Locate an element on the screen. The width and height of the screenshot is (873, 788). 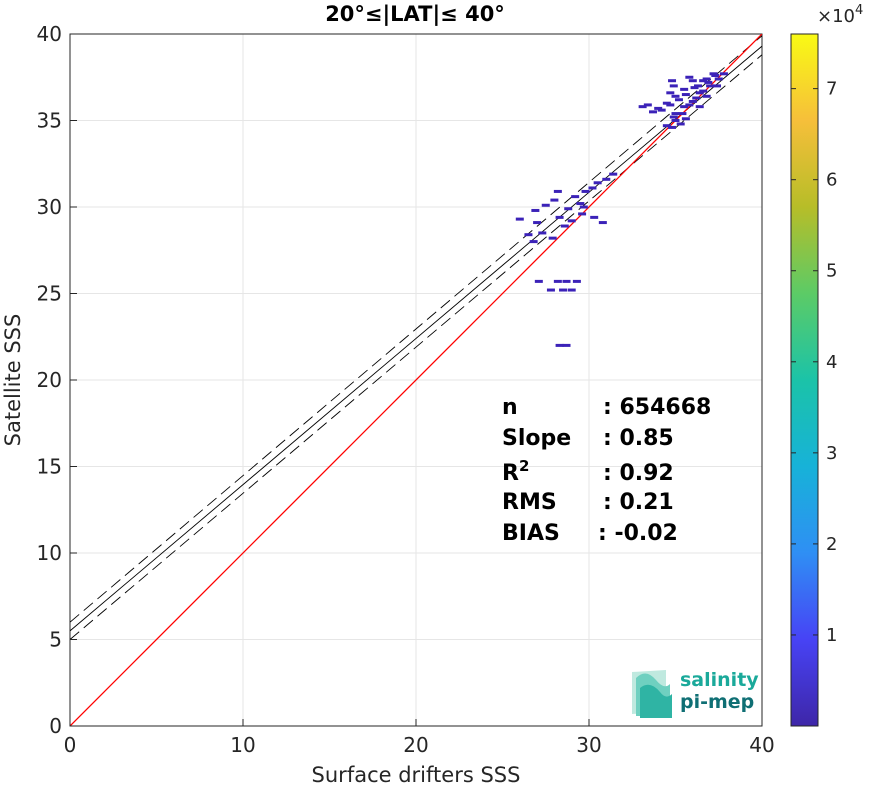
y-ticks: 0 5 10 15 20 25 30 35 40 is located at coordinates (57, 380).